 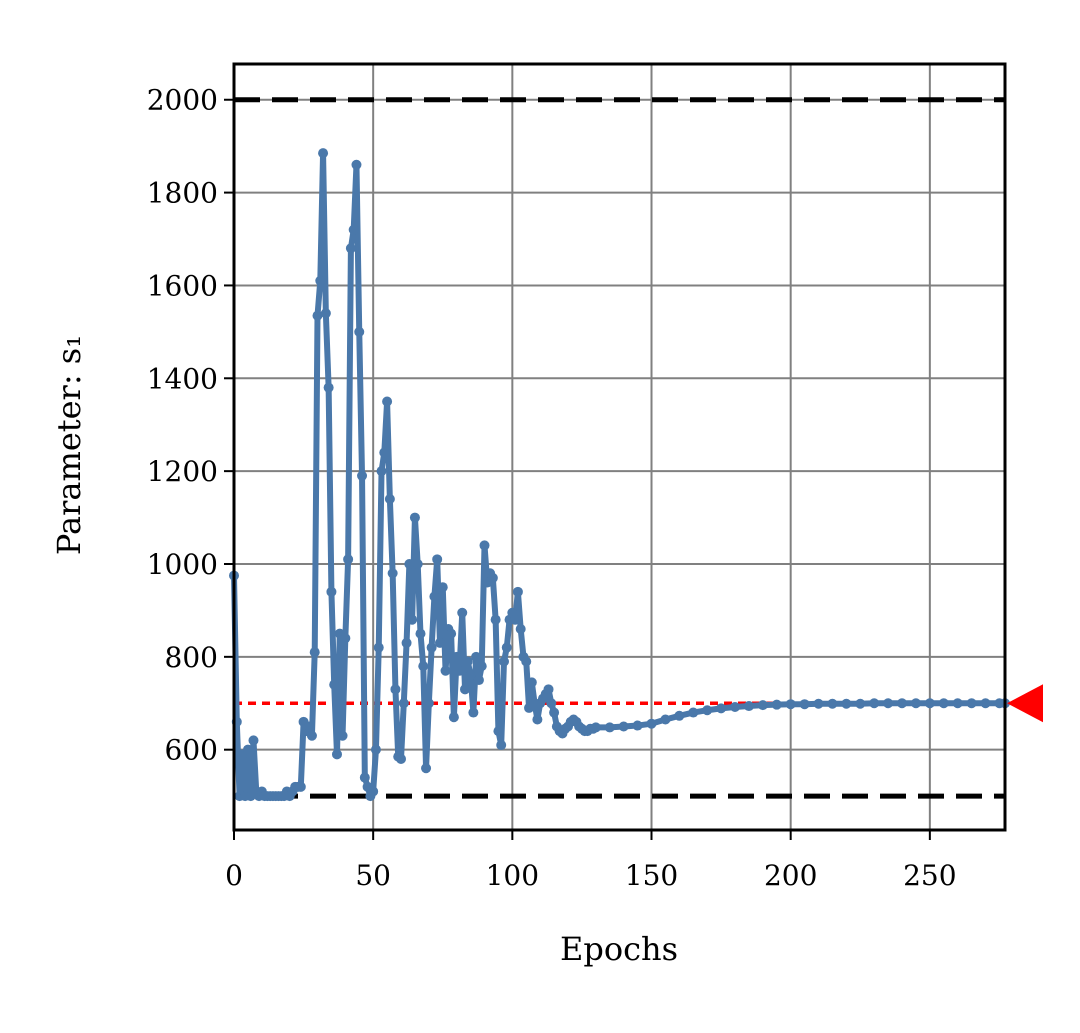 What do you see at coordinates (182, 564) in the screenshot?
I see `y-tick-label: 1000` at bounding box center [182, 564].